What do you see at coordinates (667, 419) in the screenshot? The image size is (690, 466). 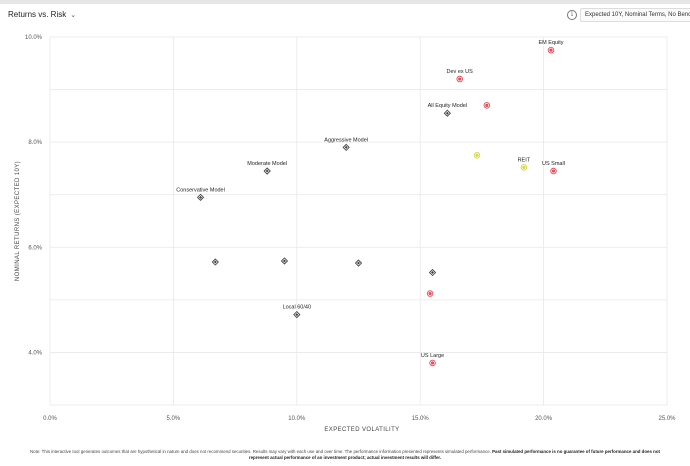 I see `x-tick-label: 25.0%` at bounding box center [667, 419].